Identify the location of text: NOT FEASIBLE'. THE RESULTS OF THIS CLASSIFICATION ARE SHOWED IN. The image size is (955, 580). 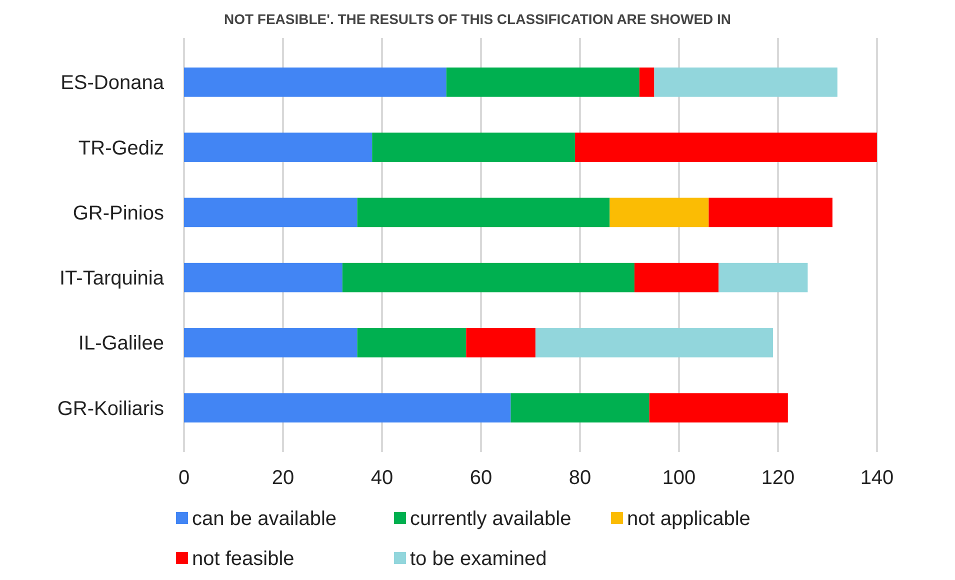
(478, 19).